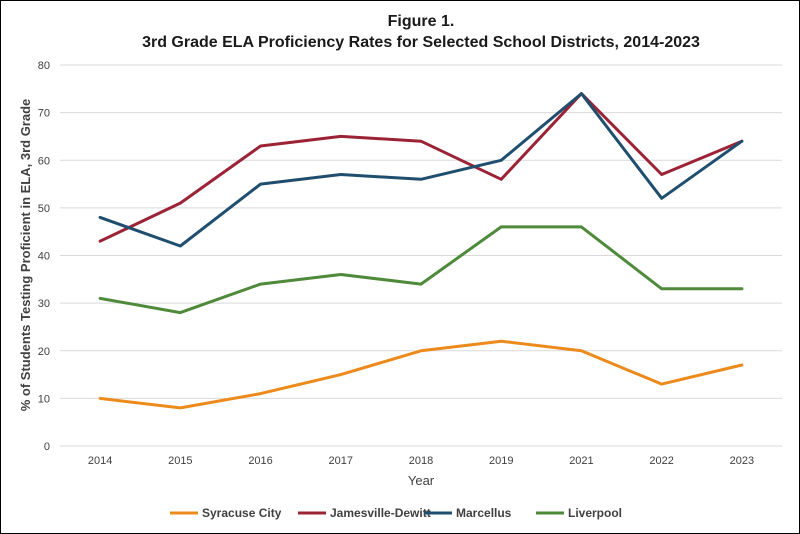  What do you see at coordinates (260, 461) in the screenshot?
I see `x-tick-label: 2016` at bounding box center [260, 461].